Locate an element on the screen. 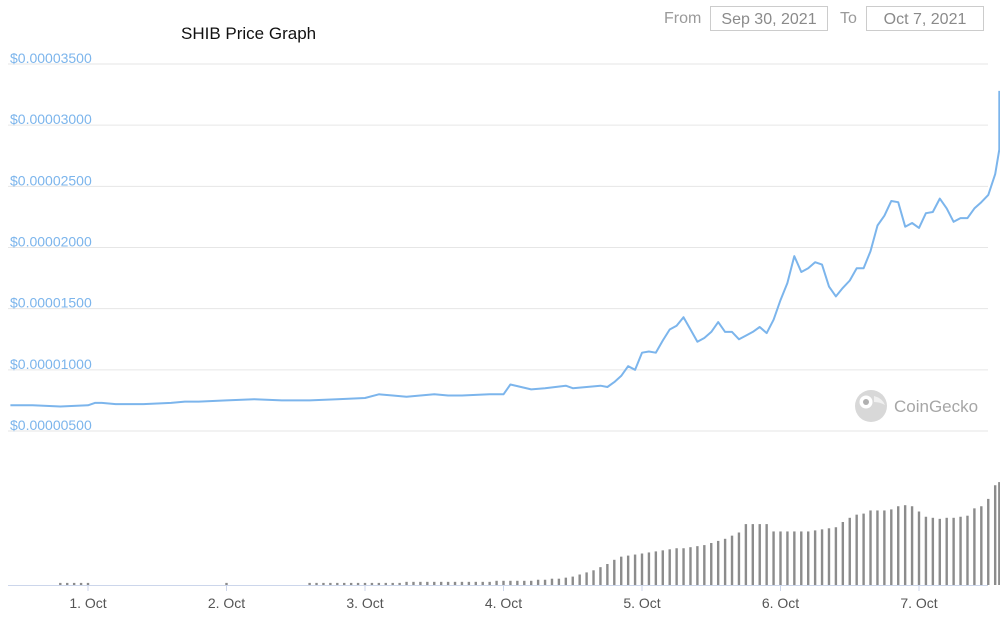 This screenshot has width=1000, height=633. x-tick-label: 4. Oct is located at coordinates (503, 603).